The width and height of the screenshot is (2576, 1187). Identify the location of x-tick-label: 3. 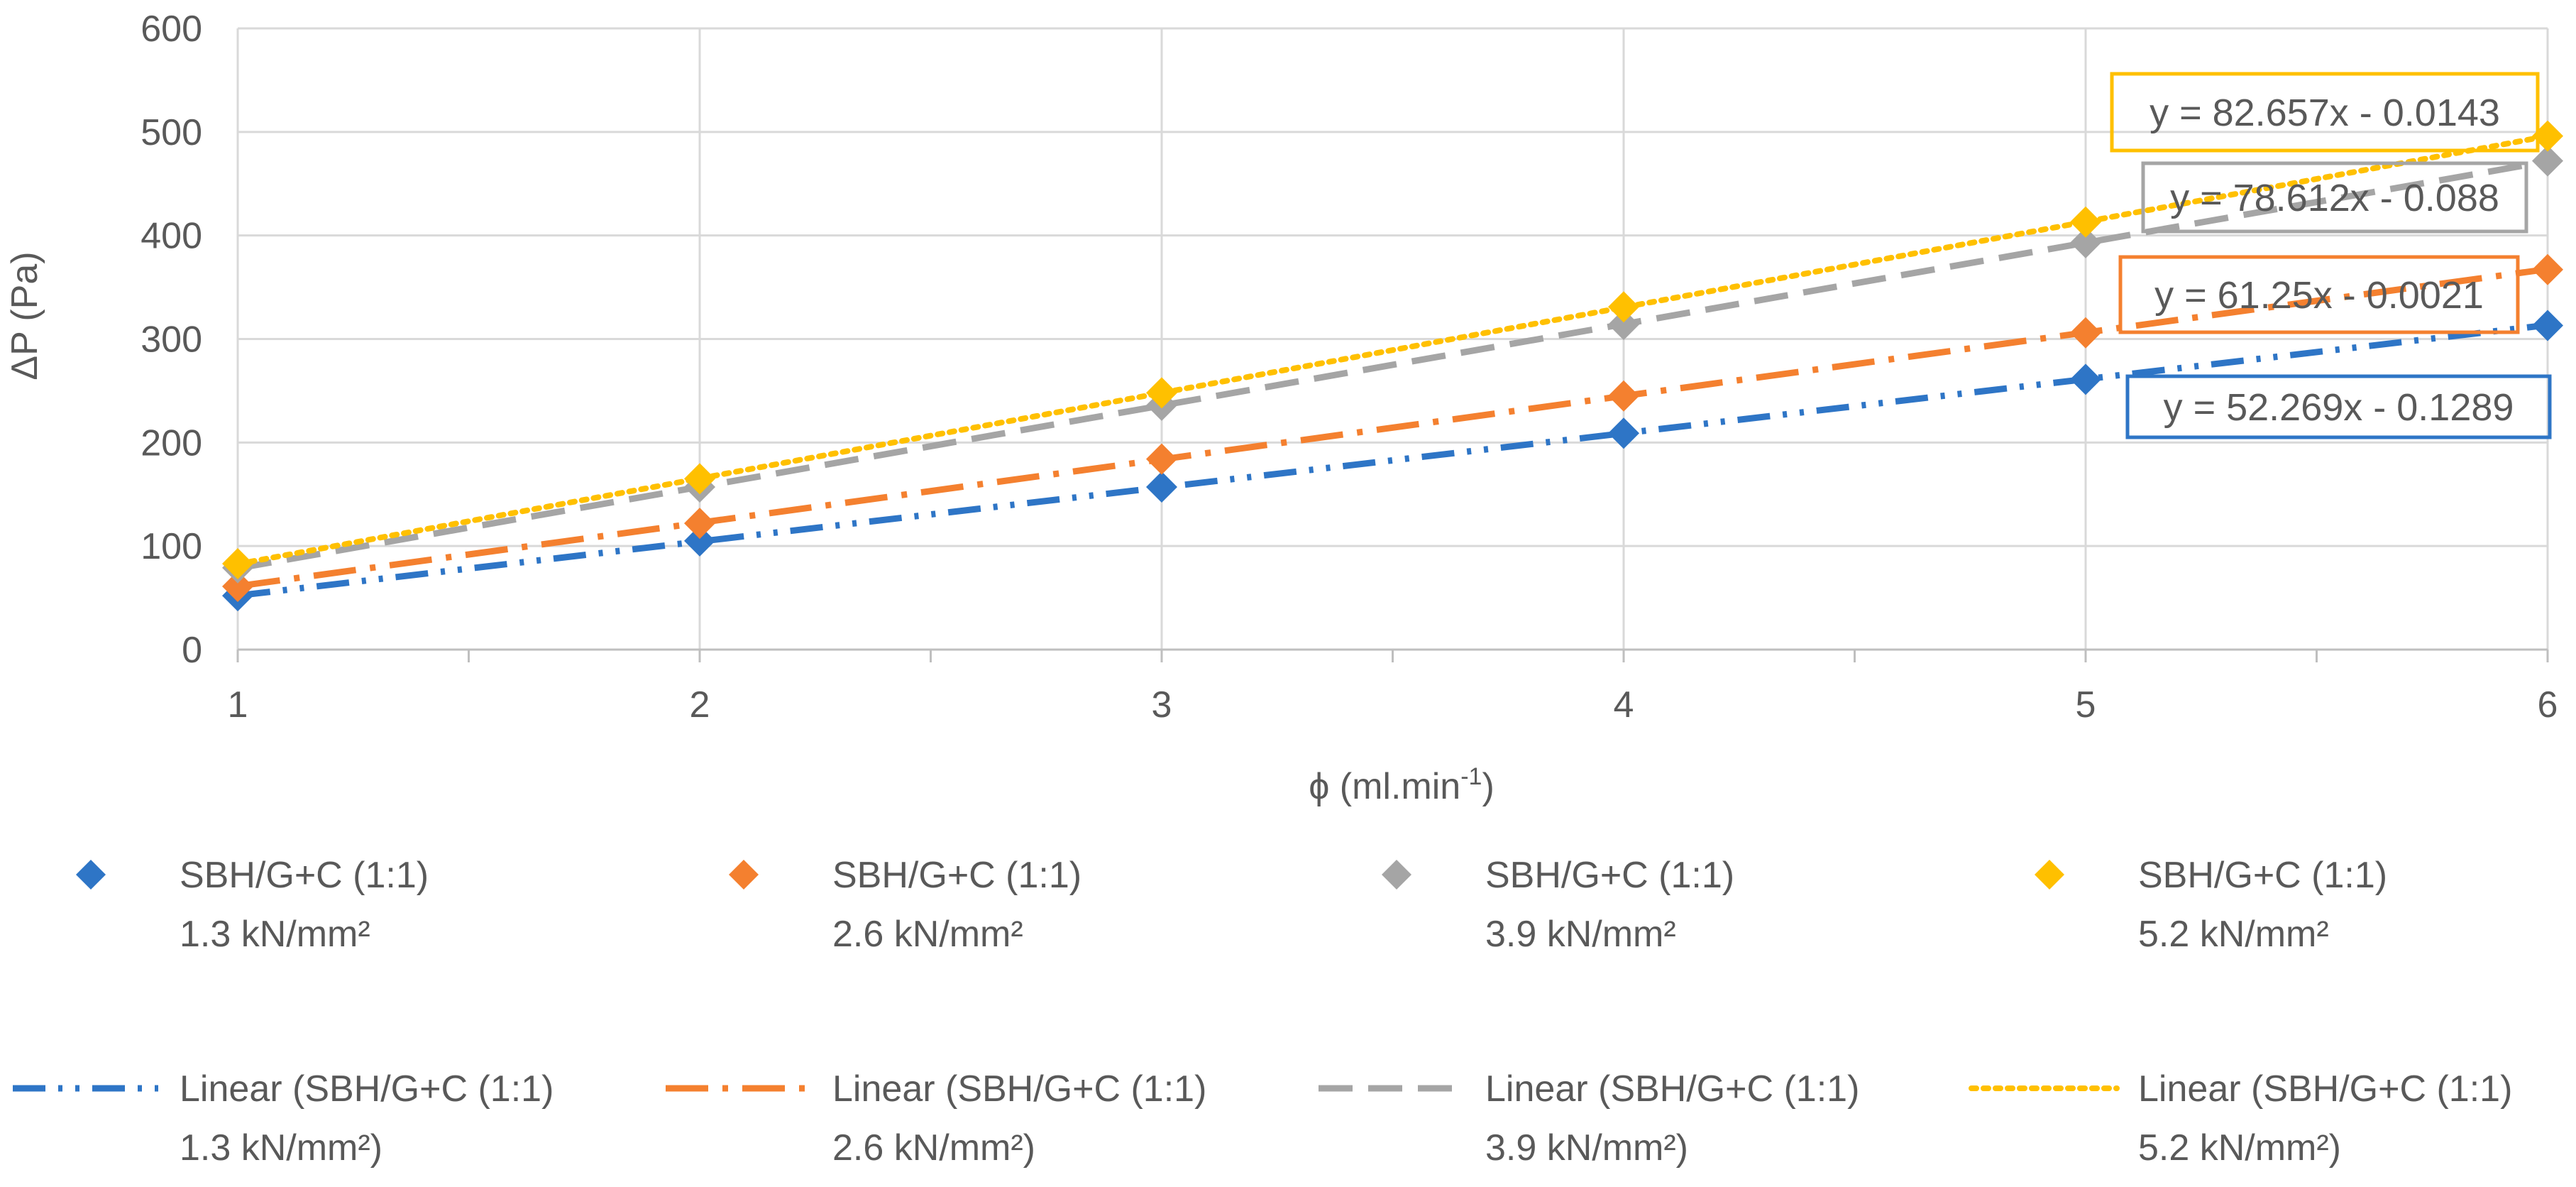
(1162, 705).